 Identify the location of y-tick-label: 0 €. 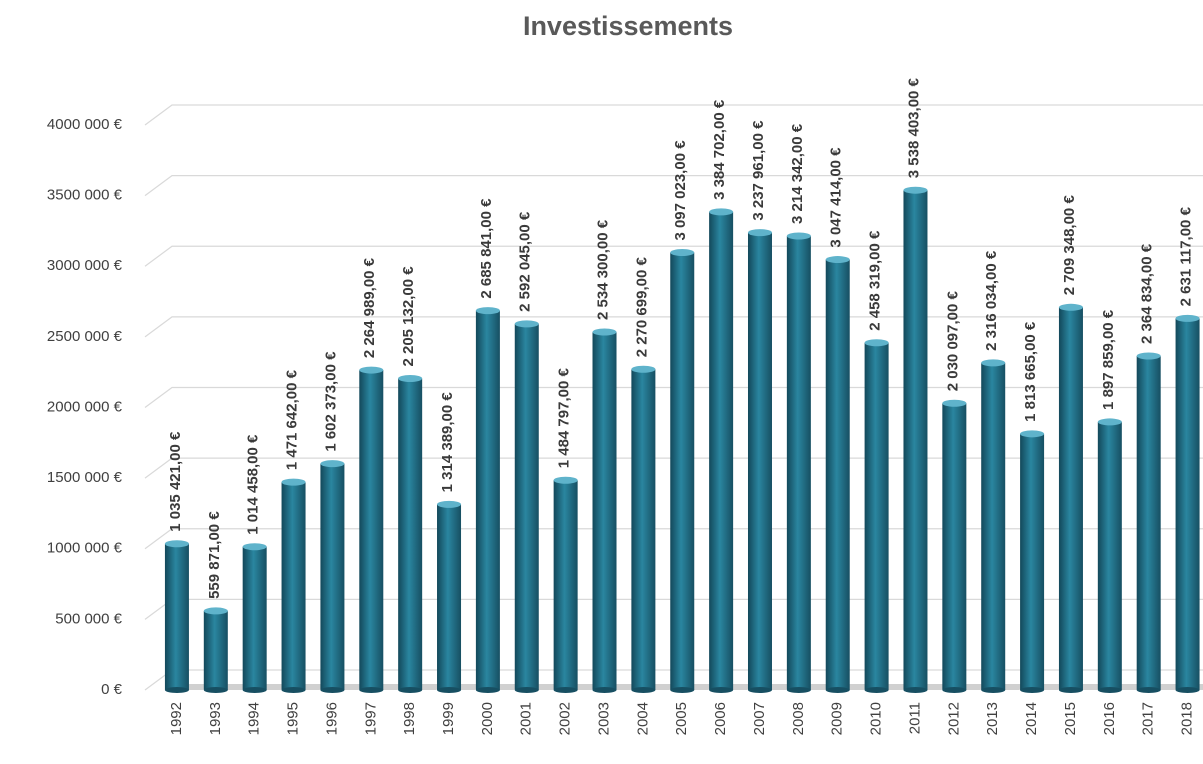
(112, 689).